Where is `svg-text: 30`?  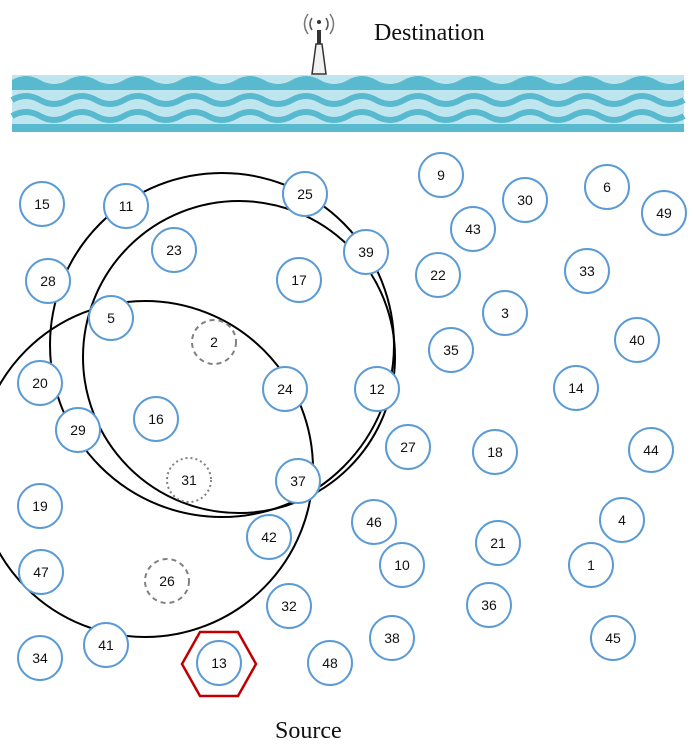 svg-text: 30 is located at coordinates (525, 200).